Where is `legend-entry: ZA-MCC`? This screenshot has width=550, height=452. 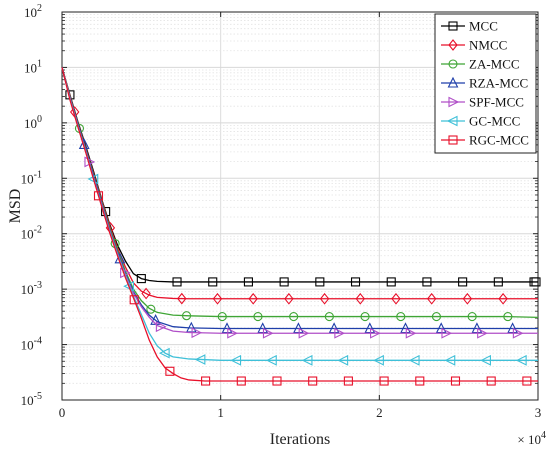
legend-entry: ZA-MCC is located at coordinates (480, 64).